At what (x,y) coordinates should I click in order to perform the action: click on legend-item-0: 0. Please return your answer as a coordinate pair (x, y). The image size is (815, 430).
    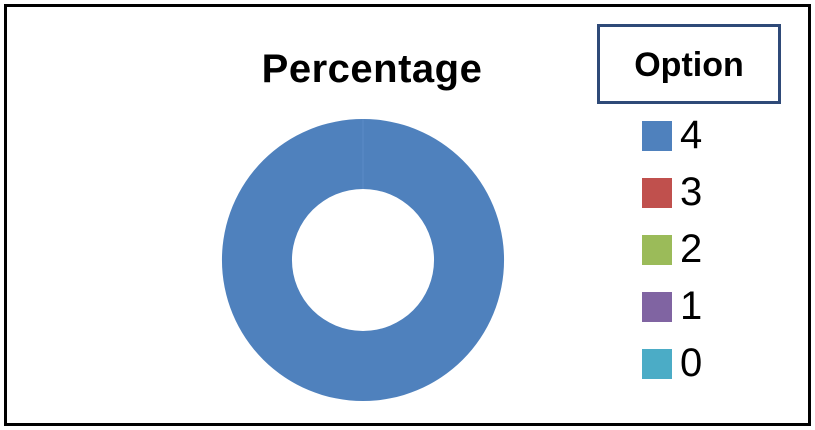
    Looking at the image, I should click on (698, 364).